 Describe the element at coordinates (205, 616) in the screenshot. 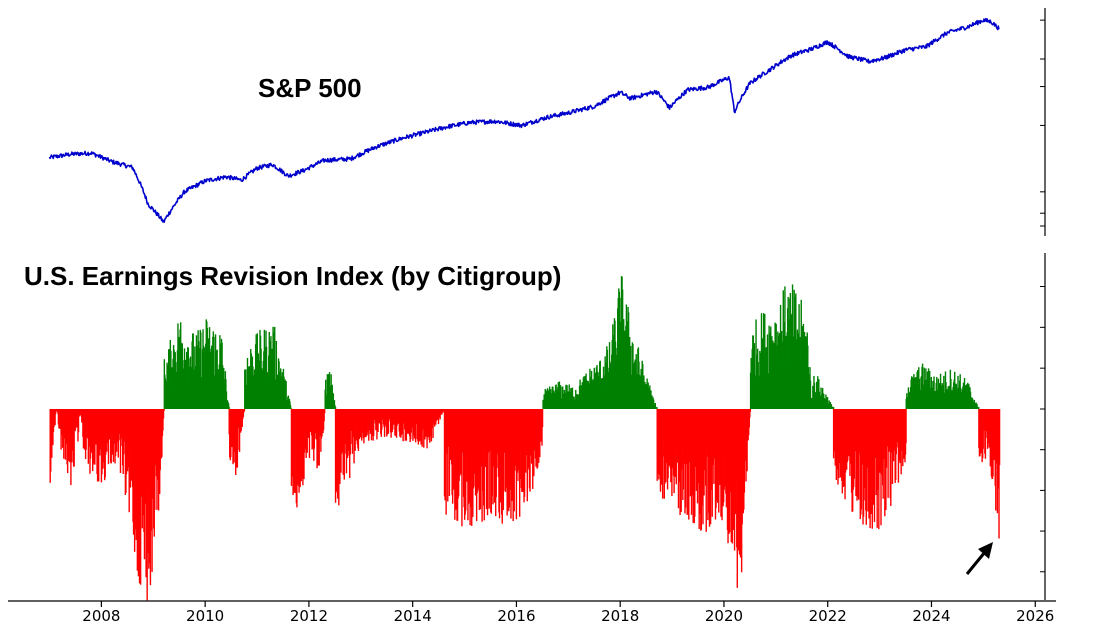

I see `x-tick-label: 2010` at that location.